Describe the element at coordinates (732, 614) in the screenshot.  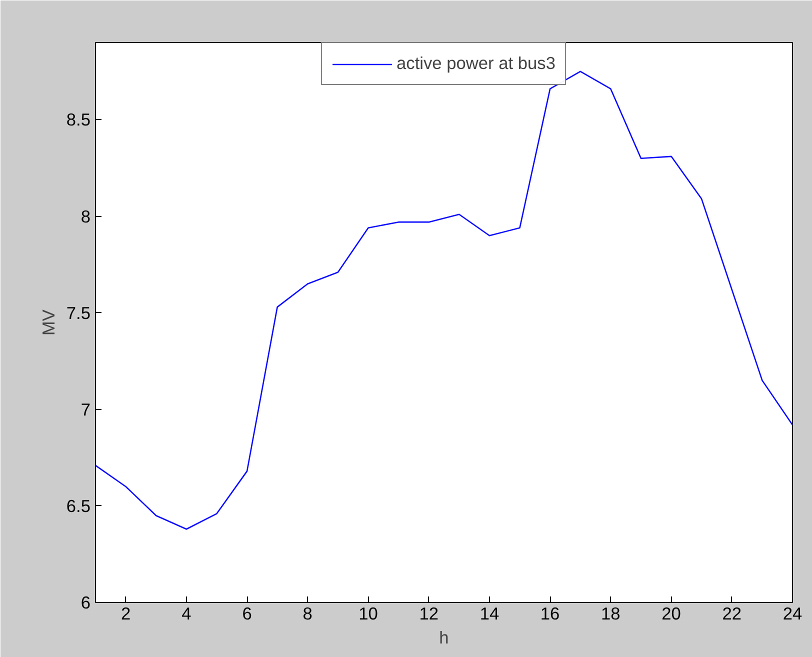
I see `x-tick-label: 22` at that location.